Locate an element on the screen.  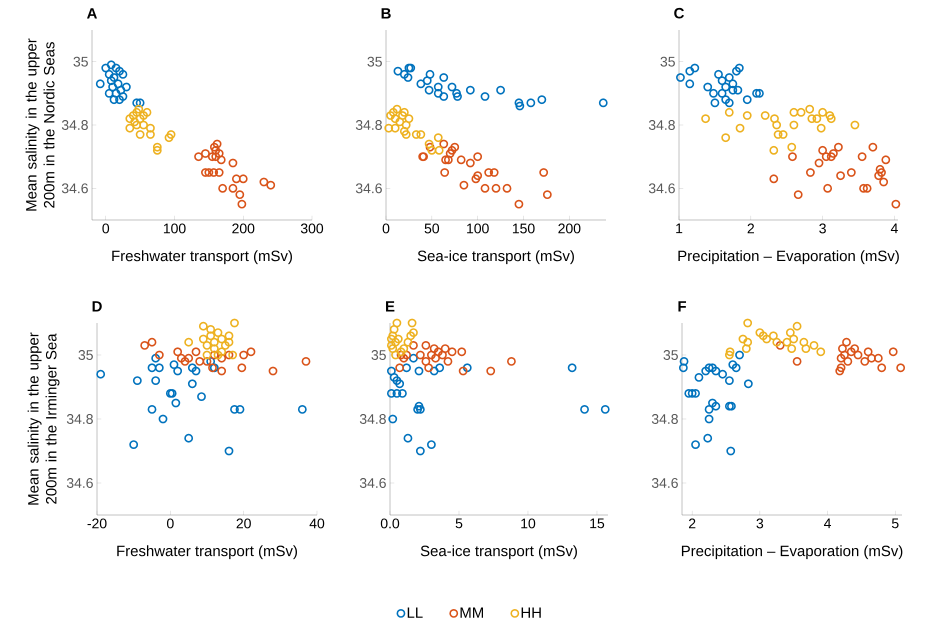
x-tick-label: 0.0 is located at coordinates (390, 523).